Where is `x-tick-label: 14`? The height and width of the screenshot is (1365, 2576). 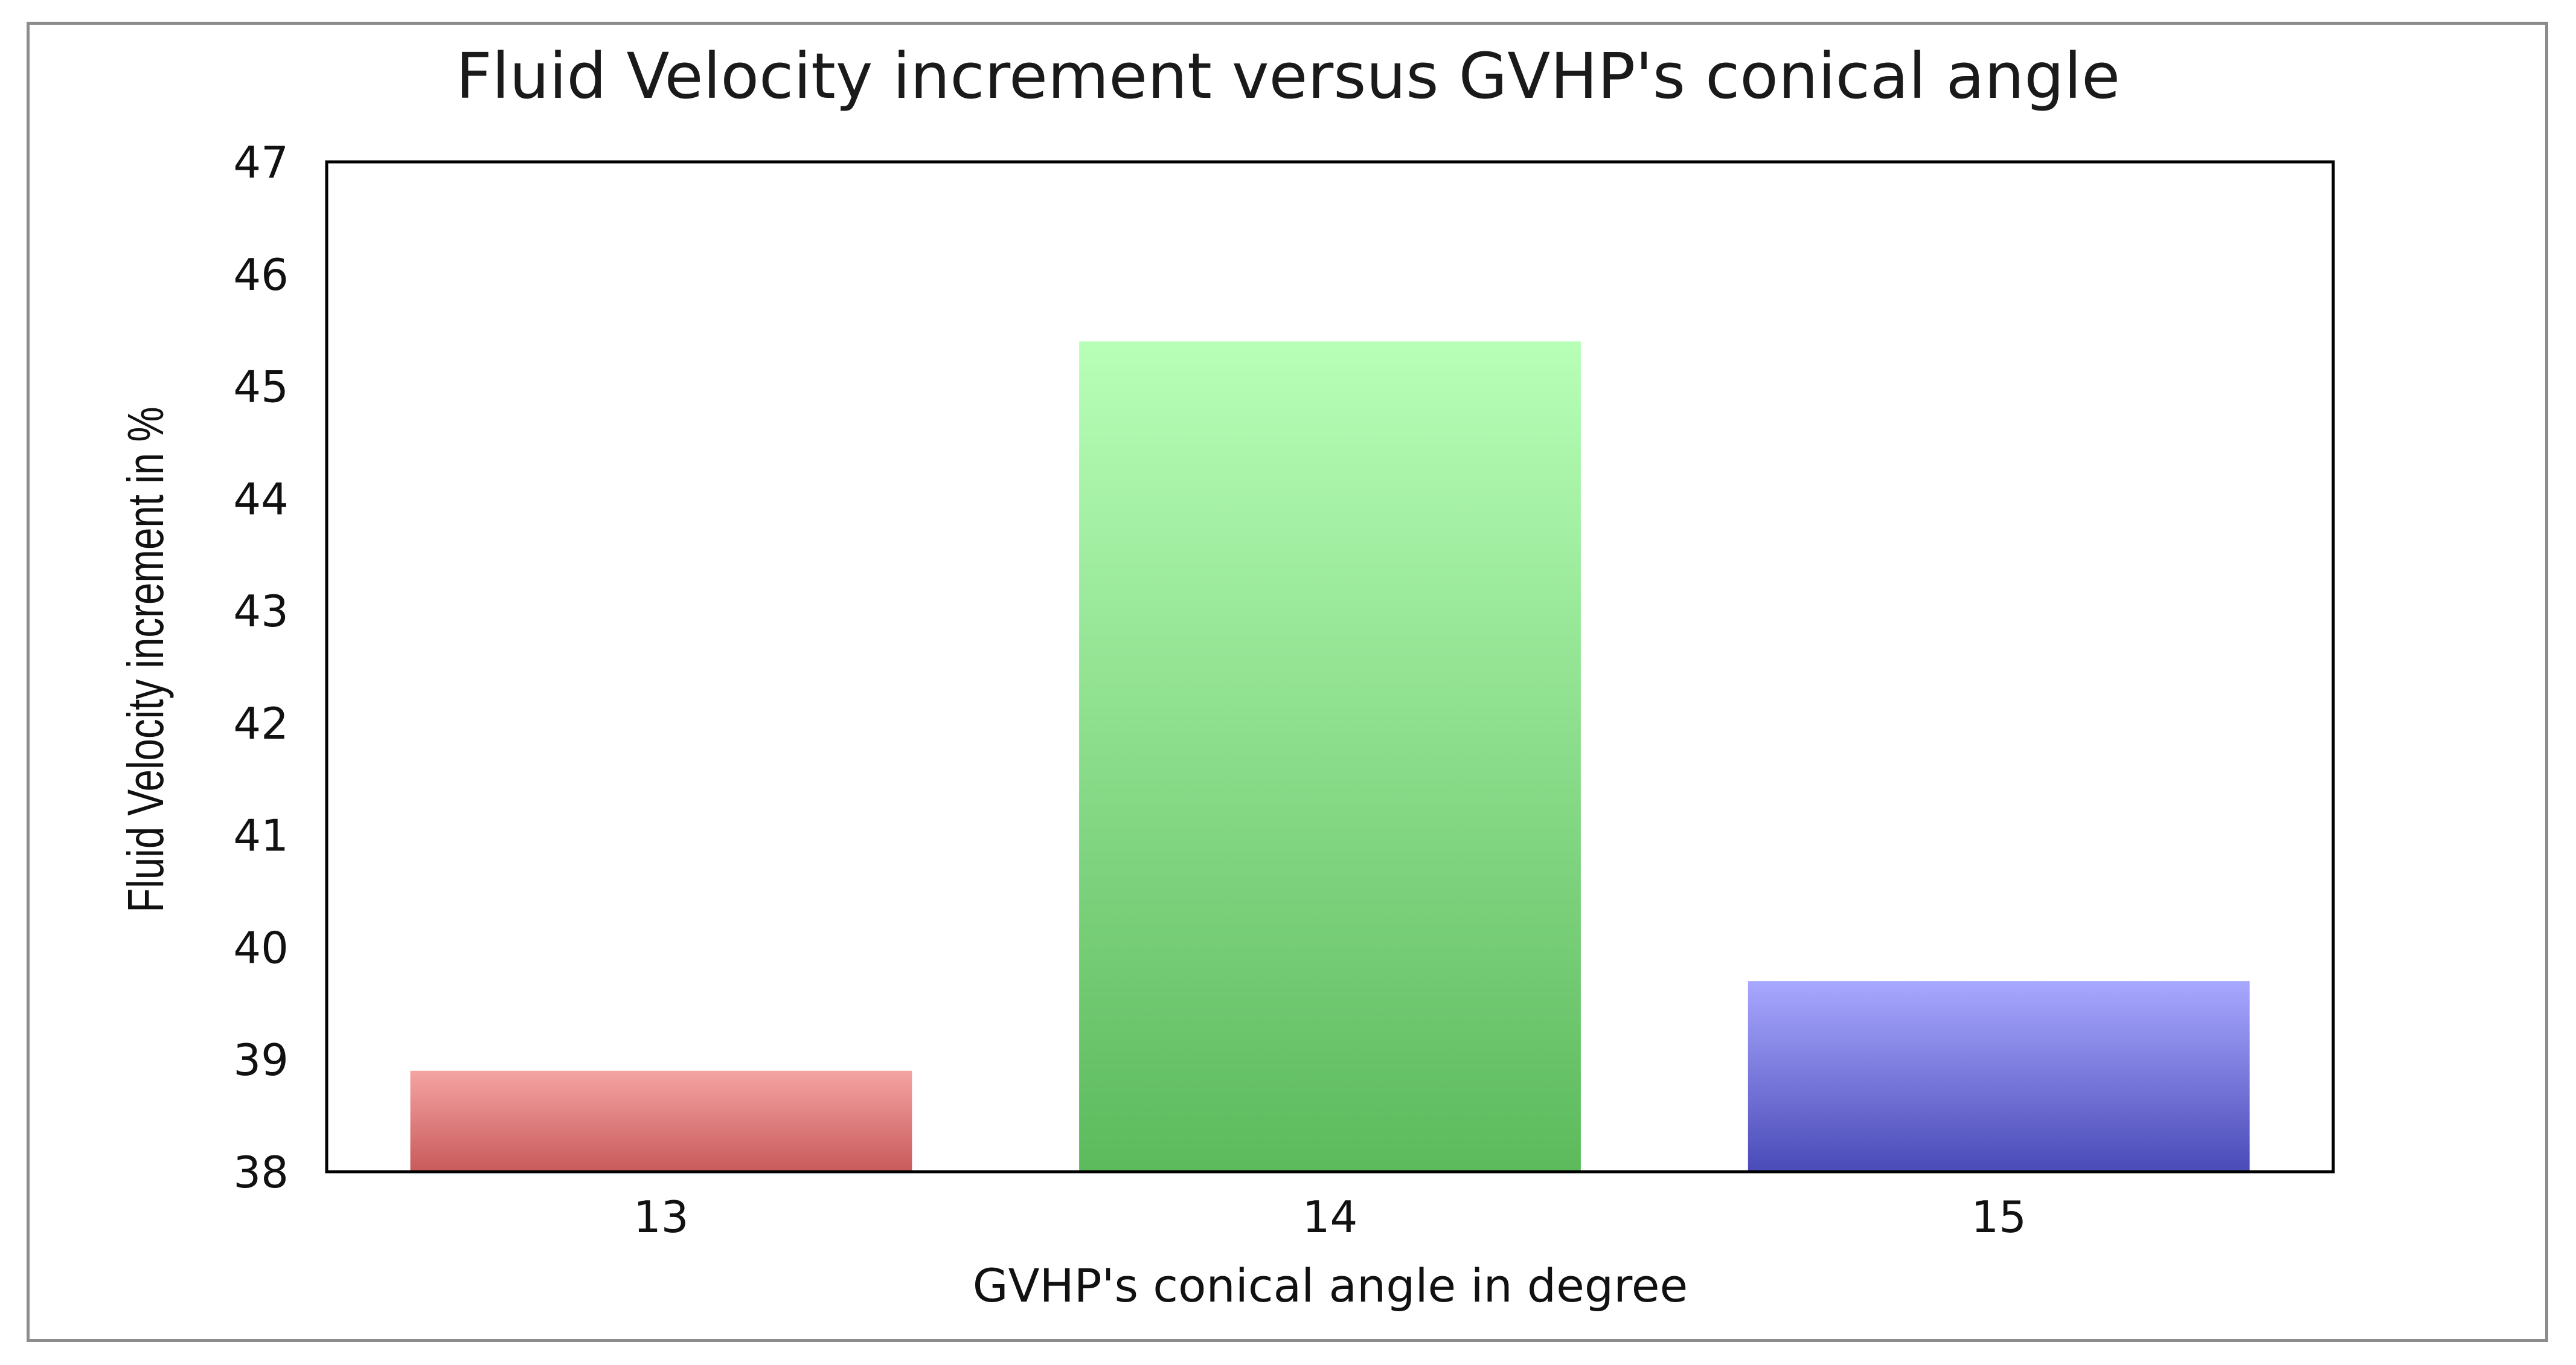 x-tick-label: 14 is located at coordinates (1330, 1217).